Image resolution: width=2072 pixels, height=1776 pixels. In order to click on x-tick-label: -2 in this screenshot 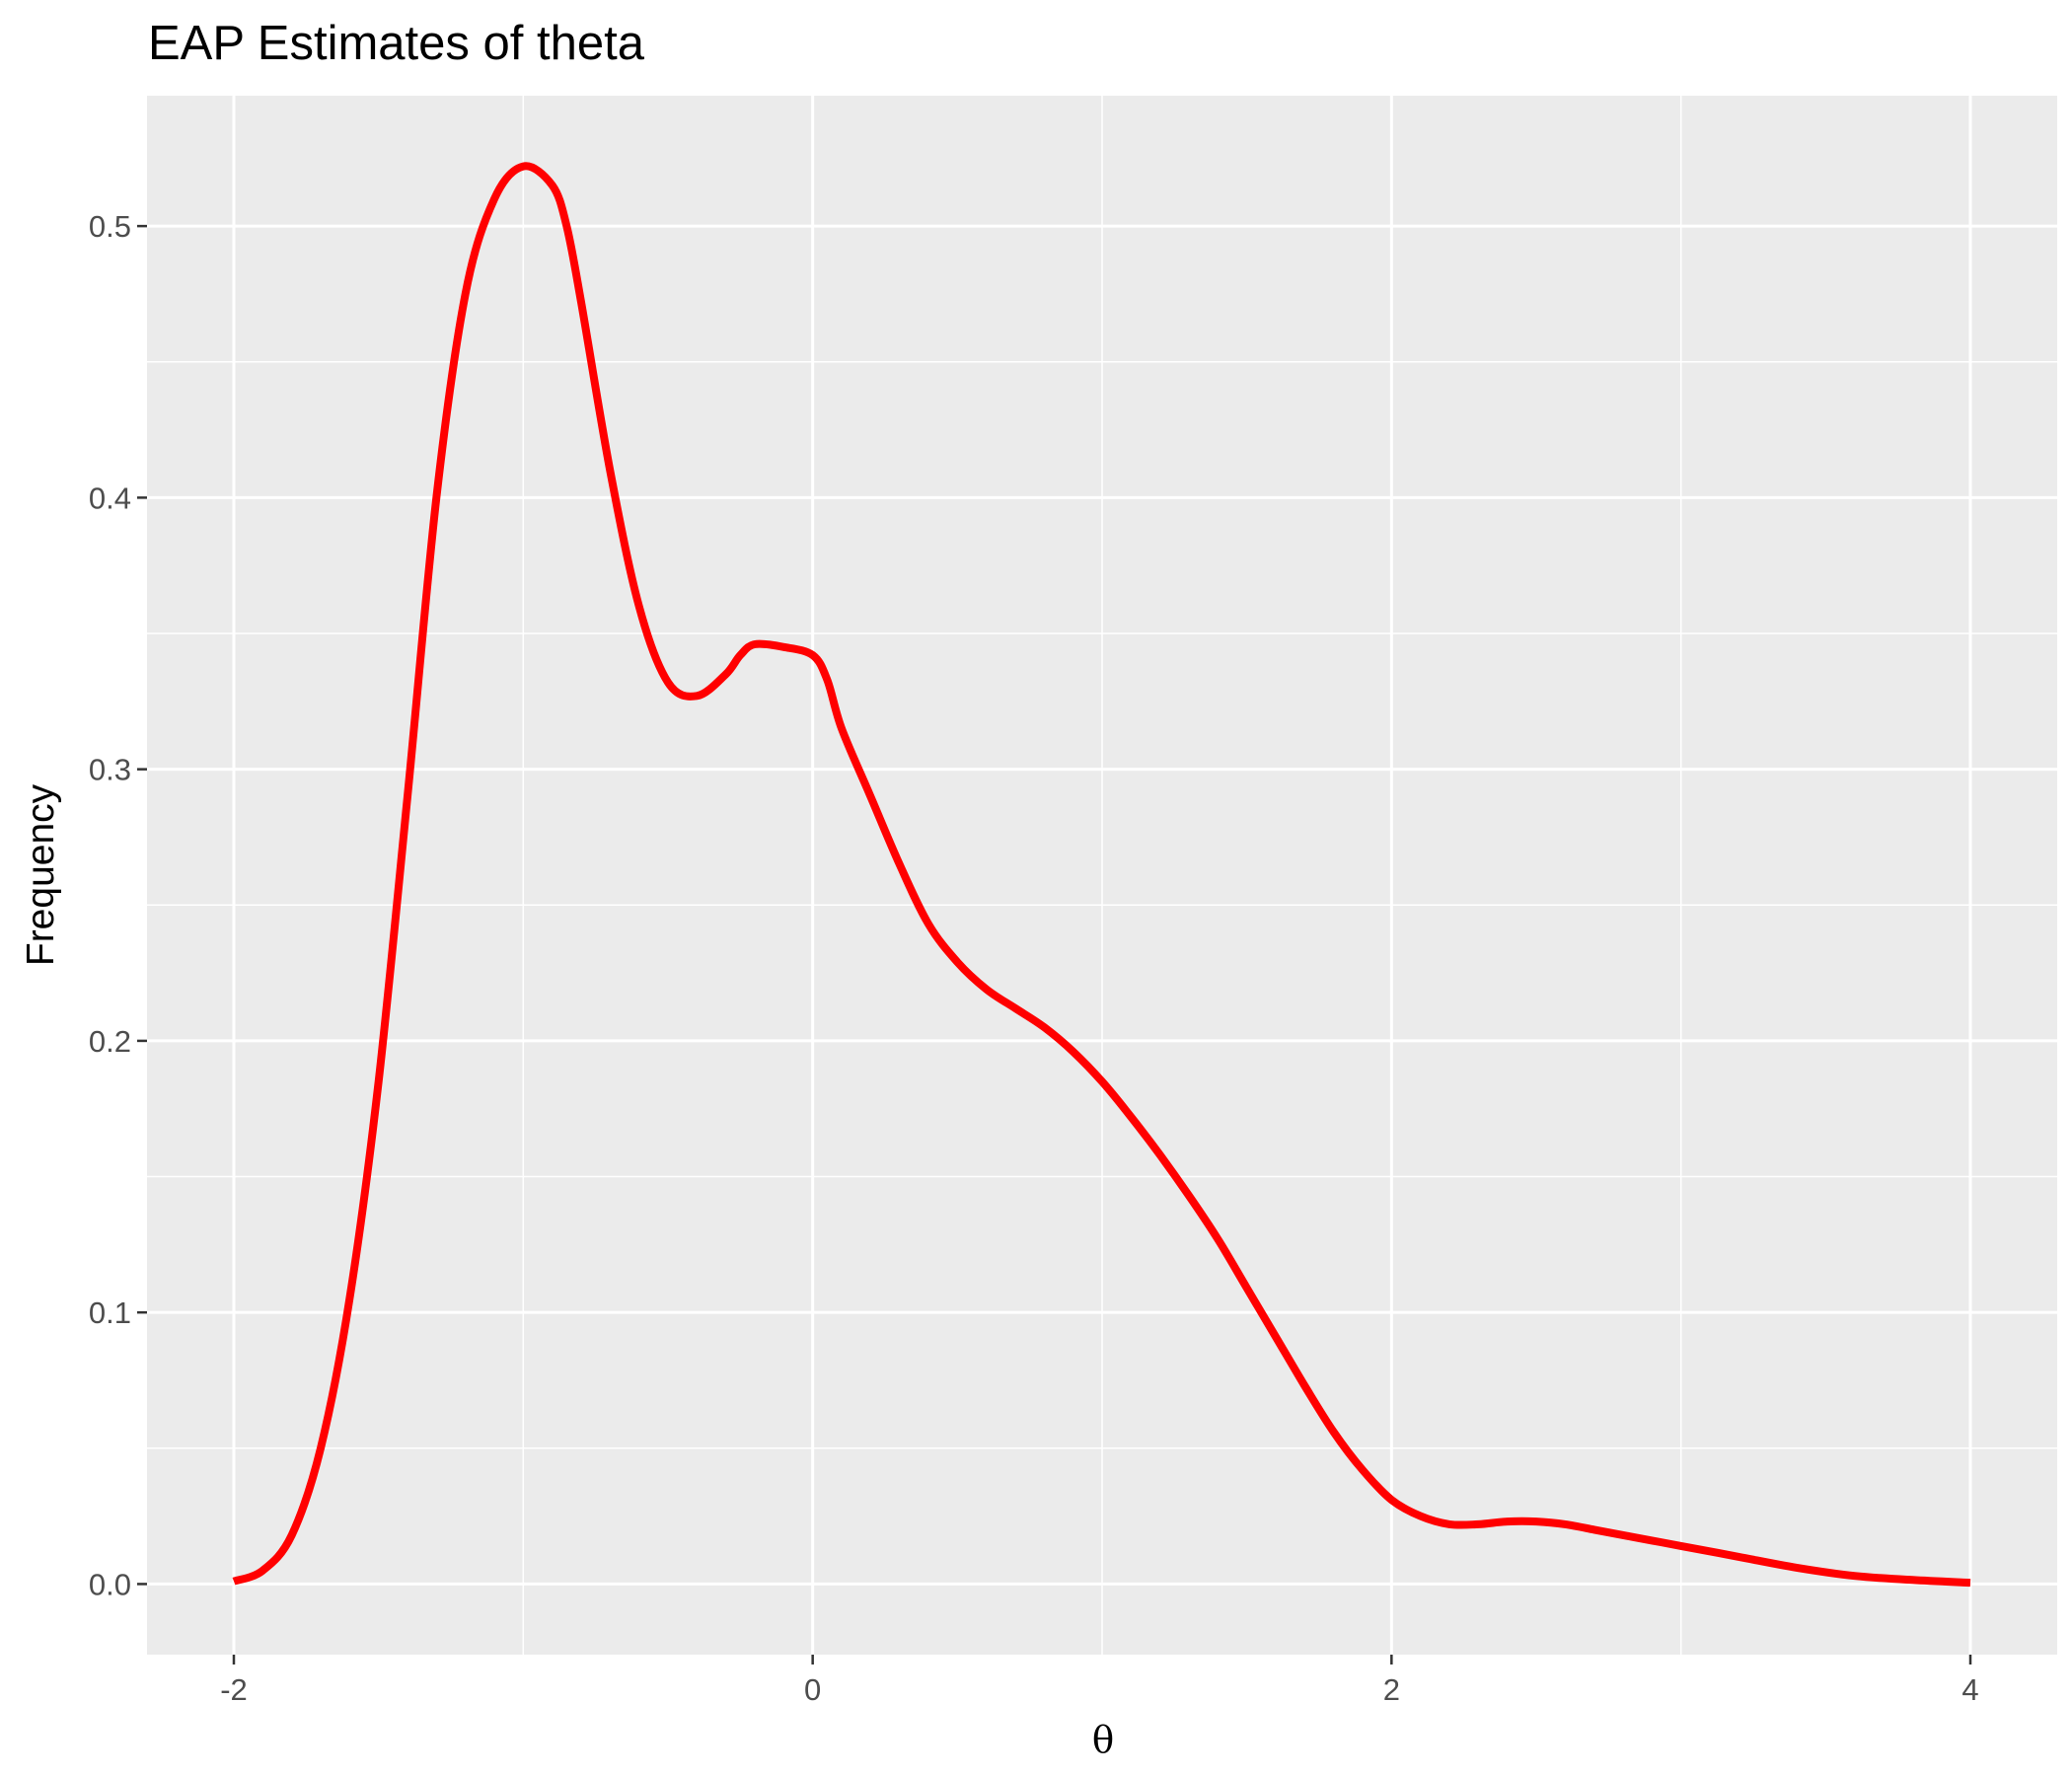, I will do `click(234, 1690)`.